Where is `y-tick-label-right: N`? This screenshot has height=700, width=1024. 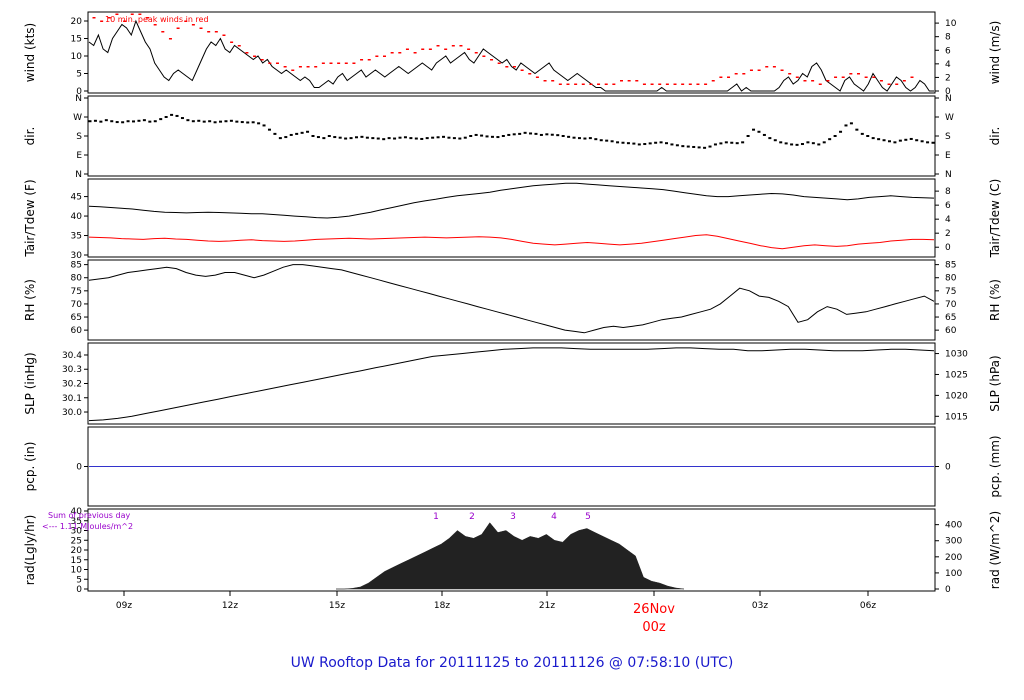
y-tick-label-right: N is located at coordinates (948, 99).